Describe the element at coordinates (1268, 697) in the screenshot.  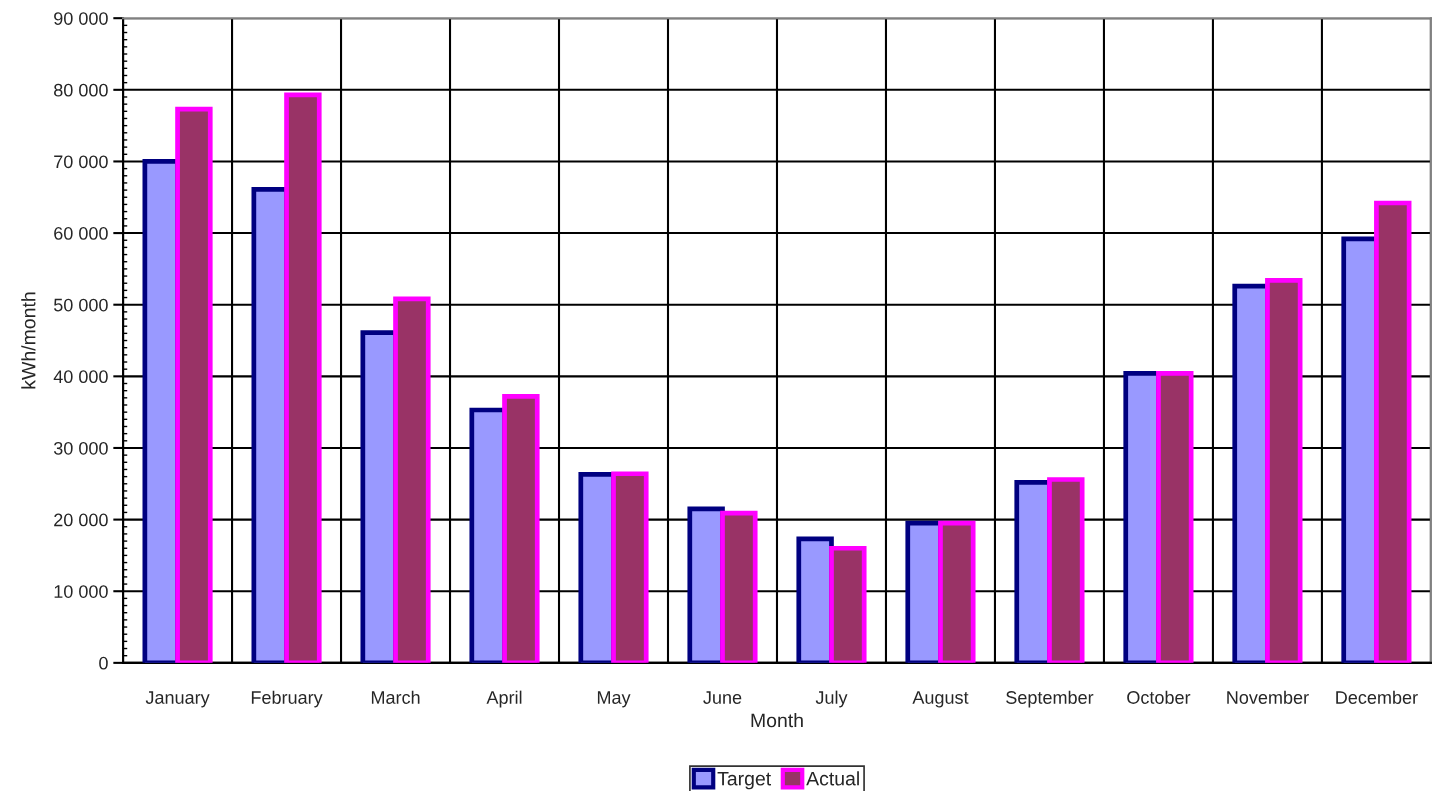
I see `x-tick-label: November` at that location.